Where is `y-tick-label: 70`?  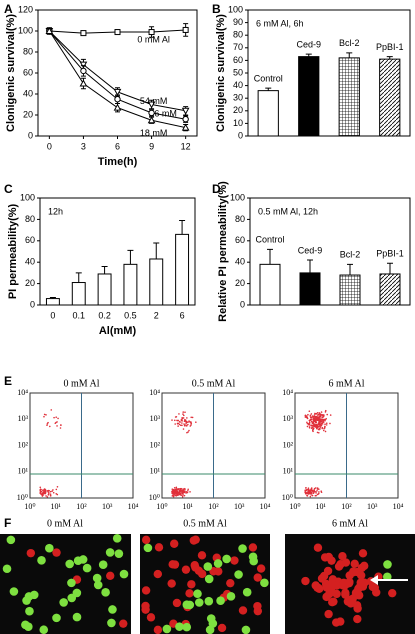
y-tick-label: 70 is located at coordinates (238, 47).